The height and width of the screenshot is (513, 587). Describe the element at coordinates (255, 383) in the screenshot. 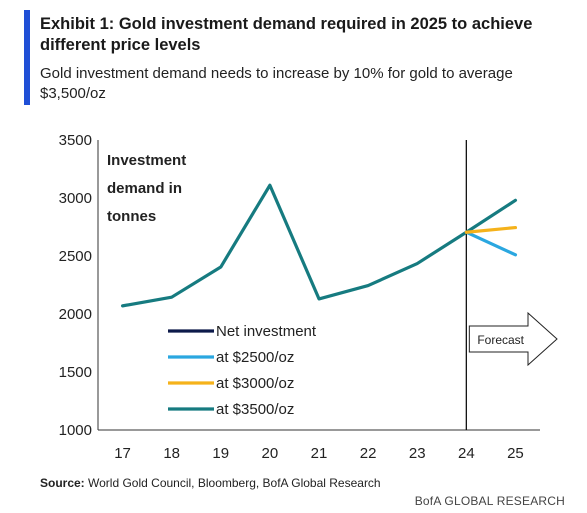

I see `legend-label: at $3000/oz` at that location.